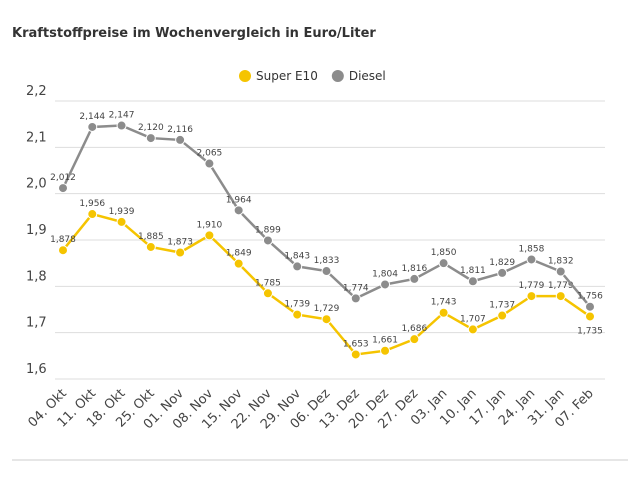 The height and width of the screenshot is (480, 640). What do you see at coordinates (327, 309) in the screenshot?
I see `value-label: 1,729` at bounding box center [327, 309].